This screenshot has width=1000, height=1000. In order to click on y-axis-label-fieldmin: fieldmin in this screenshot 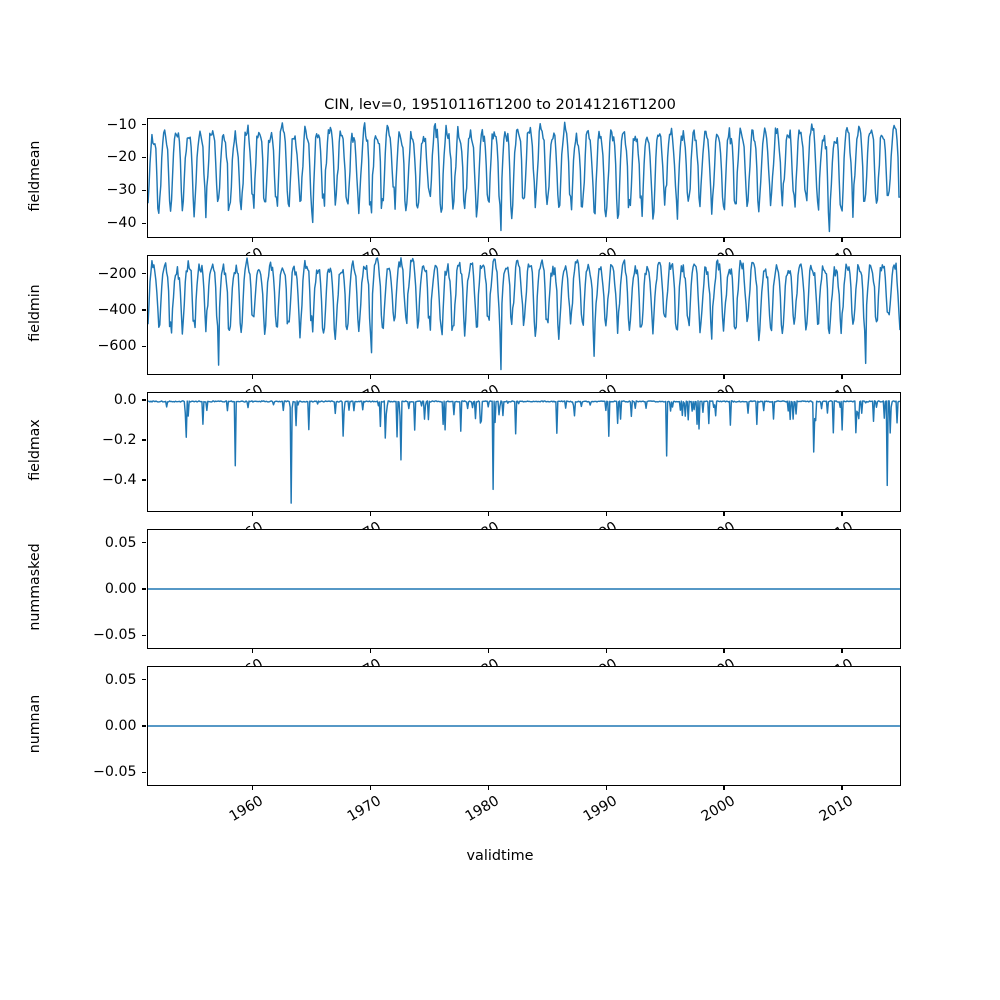, I will do `click(34, 313)`.